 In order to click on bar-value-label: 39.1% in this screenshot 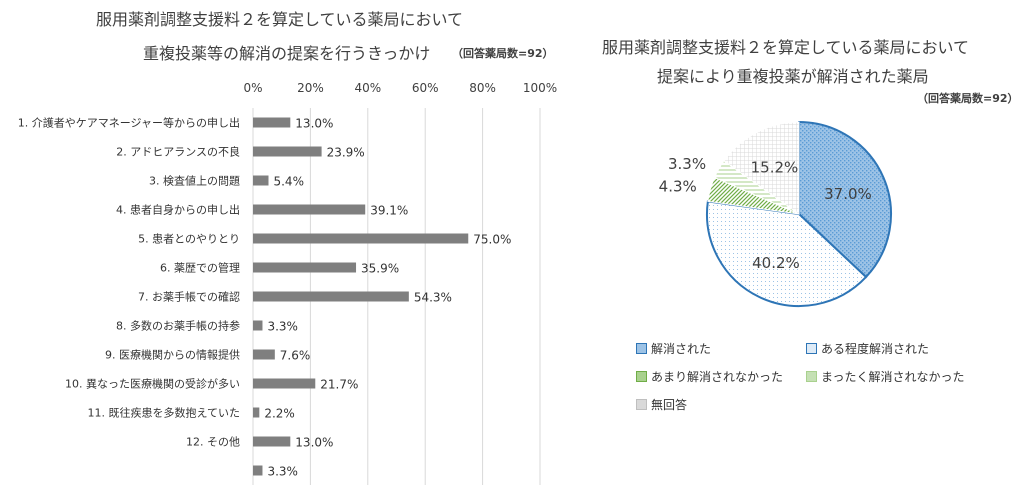, I will do `click(389, 211)`.